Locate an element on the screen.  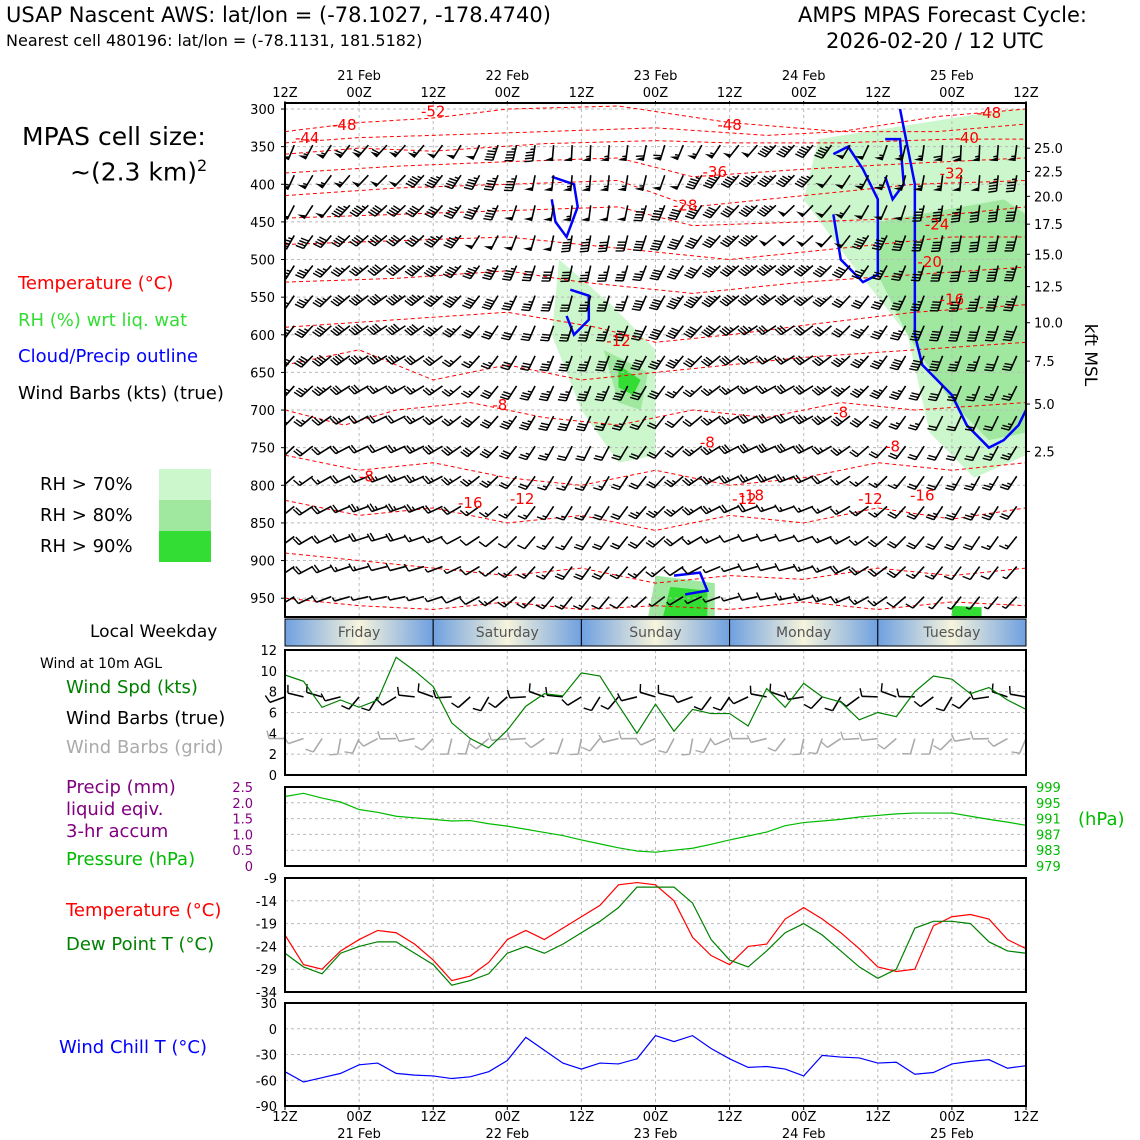
dewpoint-label: Dew Point T (°C) is located at coordinates (140, 944).